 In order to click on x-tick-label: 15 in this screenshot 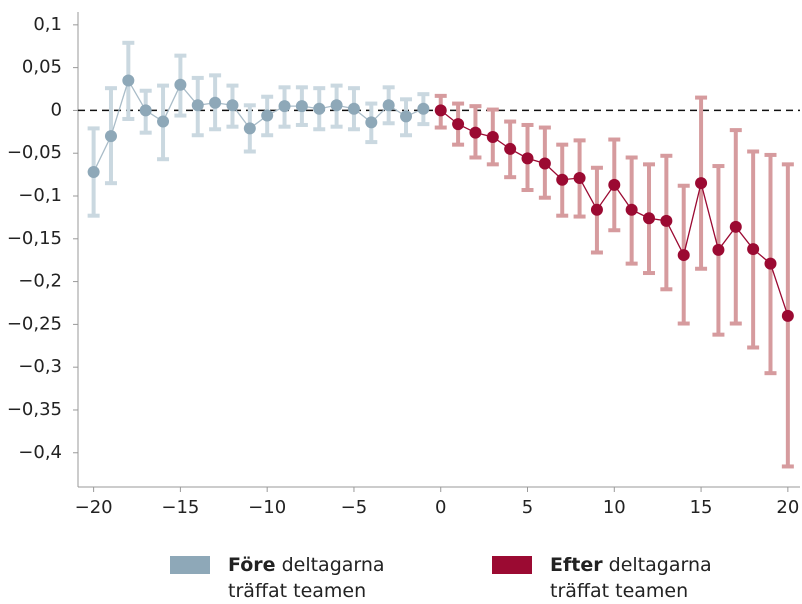, I will do `click(701, 507)`.